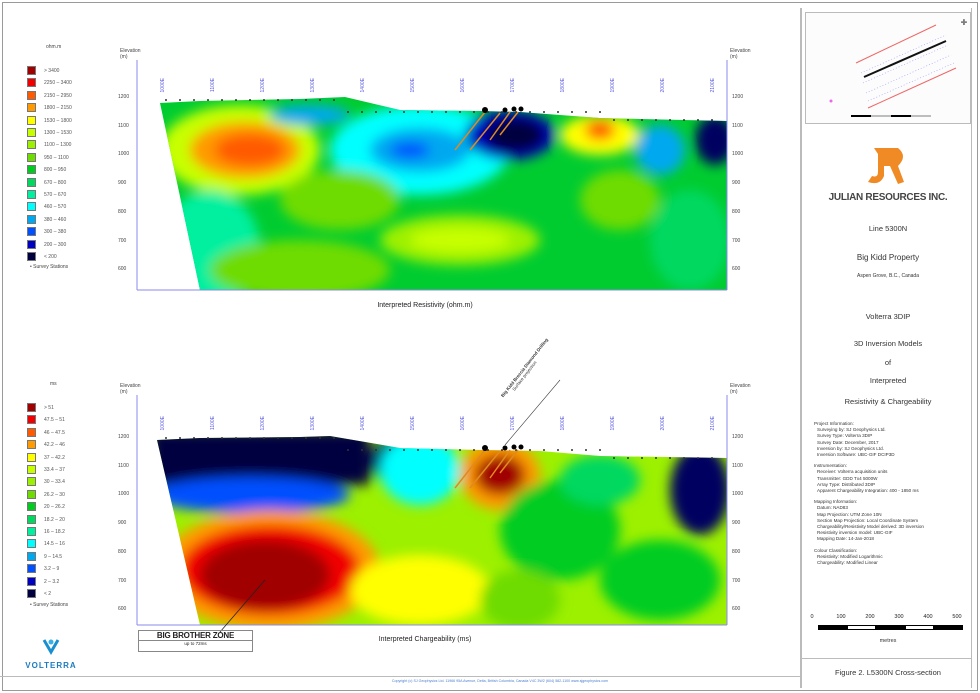 This screenshot has width=980, height=693. Describe the element at coordinates (124, 97) in the screenshot. I see `elevation-tick-left: 1200` at that location.